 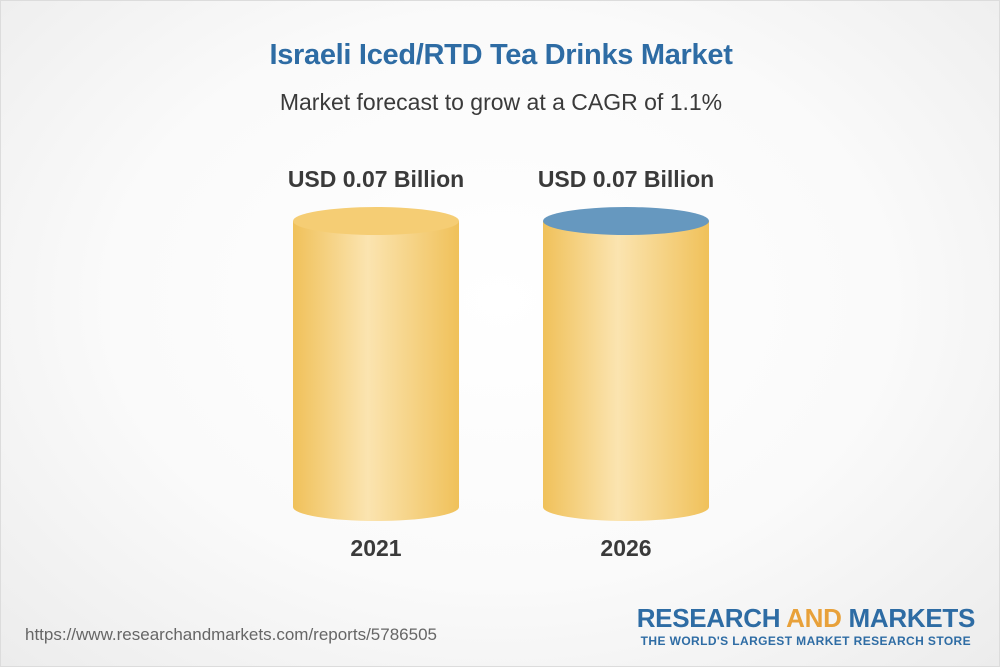 What do you see at coordinates (708, 618) in the screenshot?
I see `logo-research: RESEARCH` at bounding box center [708, 618].